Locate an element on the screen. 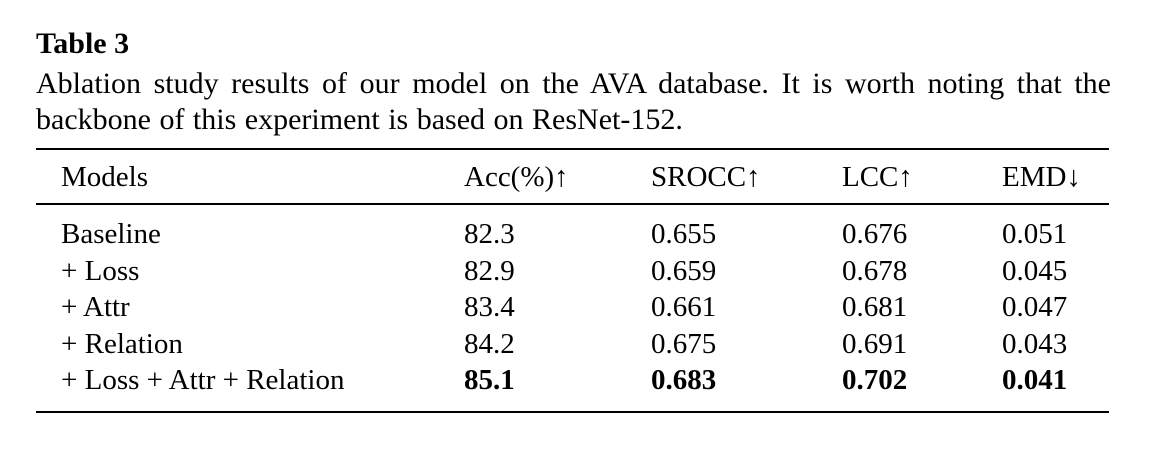  model-cell: + Loss is located at coordinates (100, 270).